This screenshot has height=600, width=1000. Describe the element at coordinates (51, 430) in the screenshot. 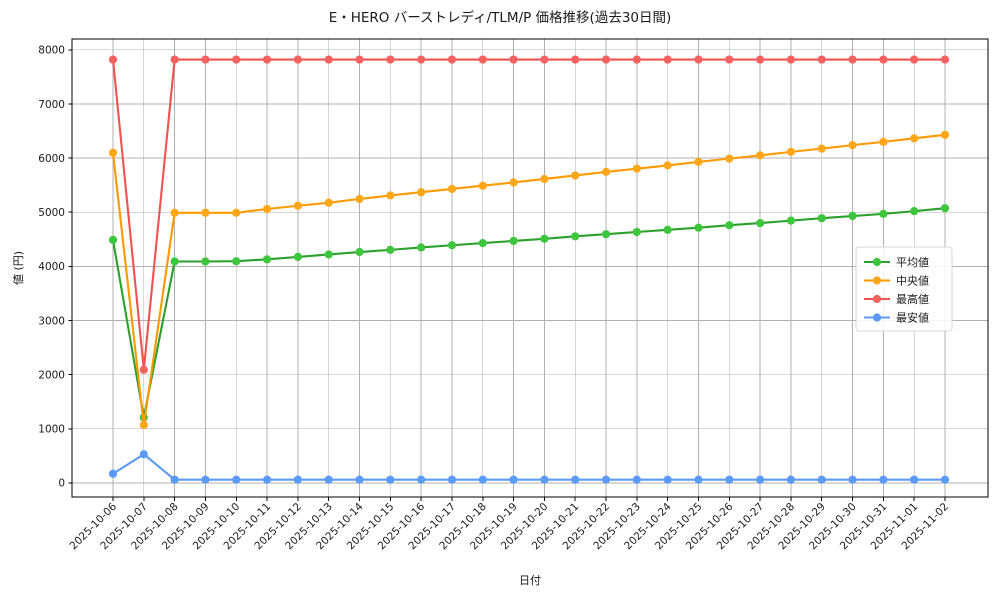

I see `y-tick-label: 1000` at that location.